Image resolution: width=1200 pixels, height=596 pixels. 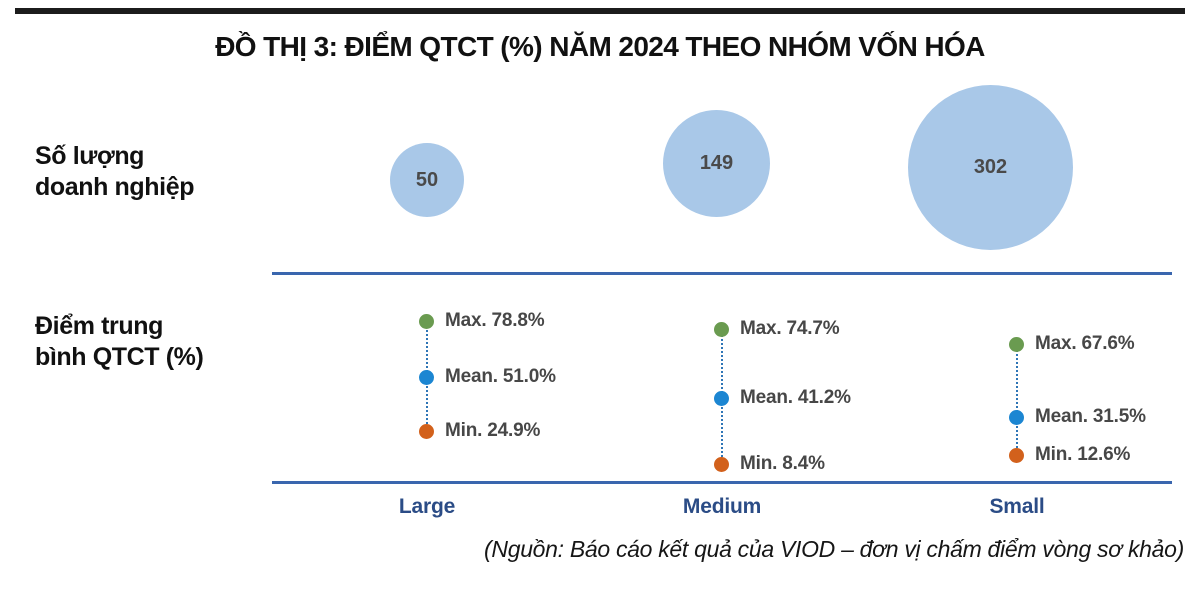 I want to click on bubble-small-count: 302, so click(x=990, y=167).